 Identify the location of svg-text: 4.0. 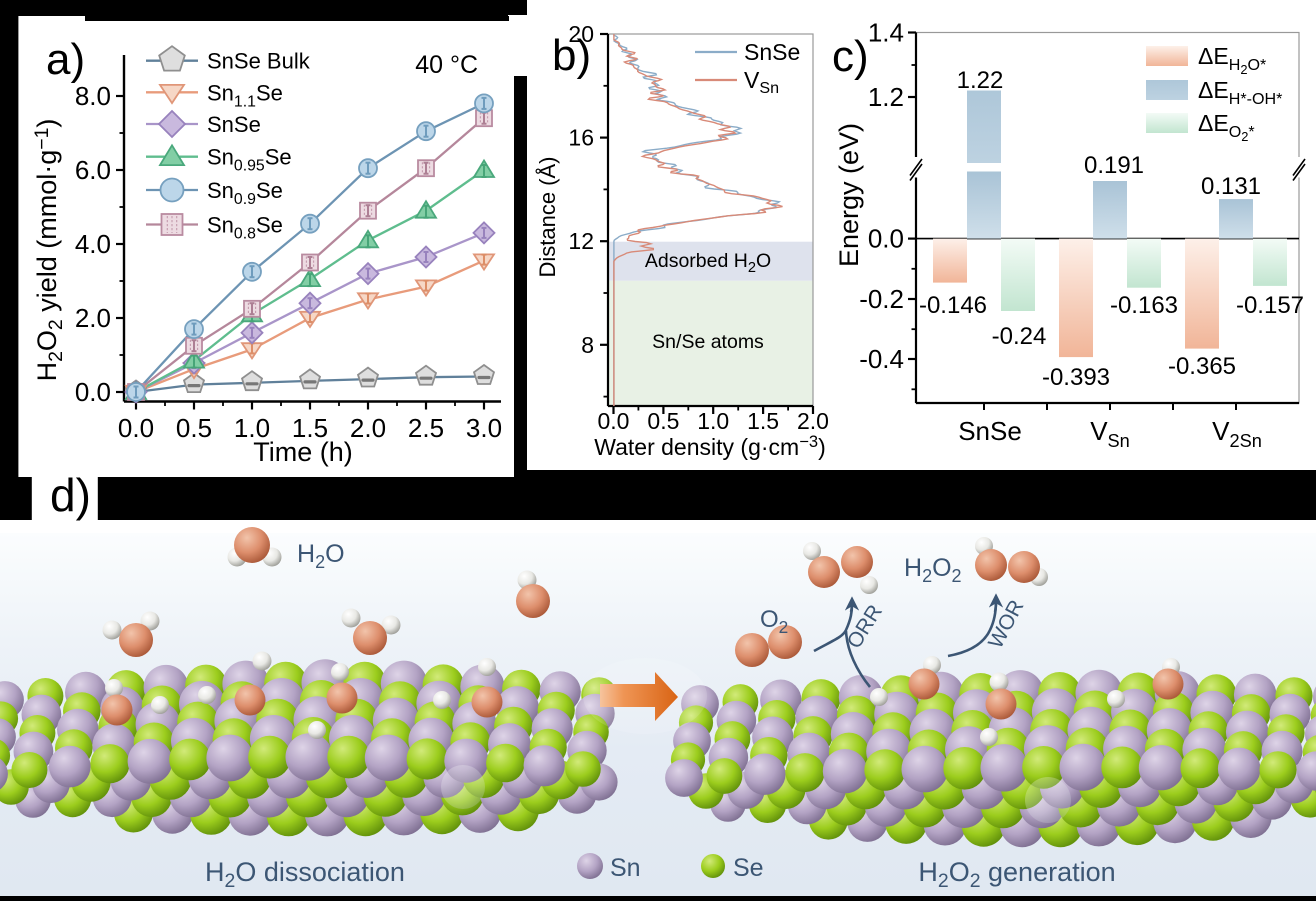
(93, 244).